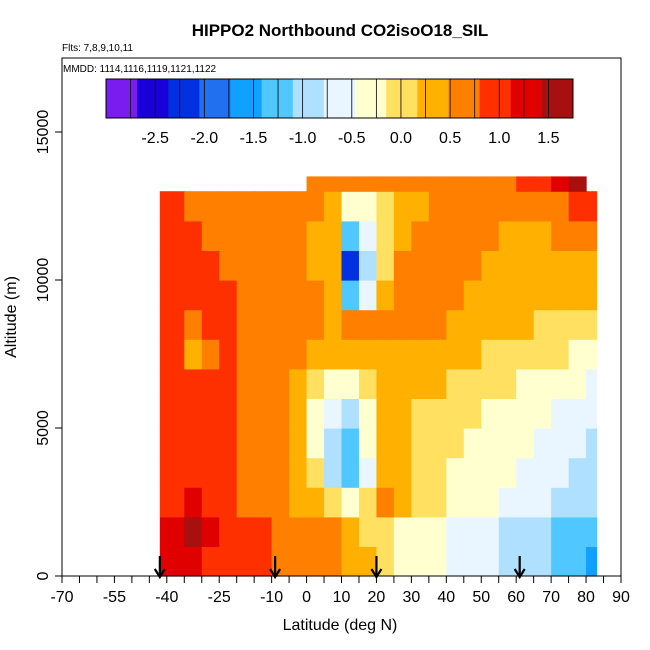 This screenshot has width=650, height=650. Describe the element at coordinates (551, 597) in the screenshot. I see `x-tick-label: 70` at that location.